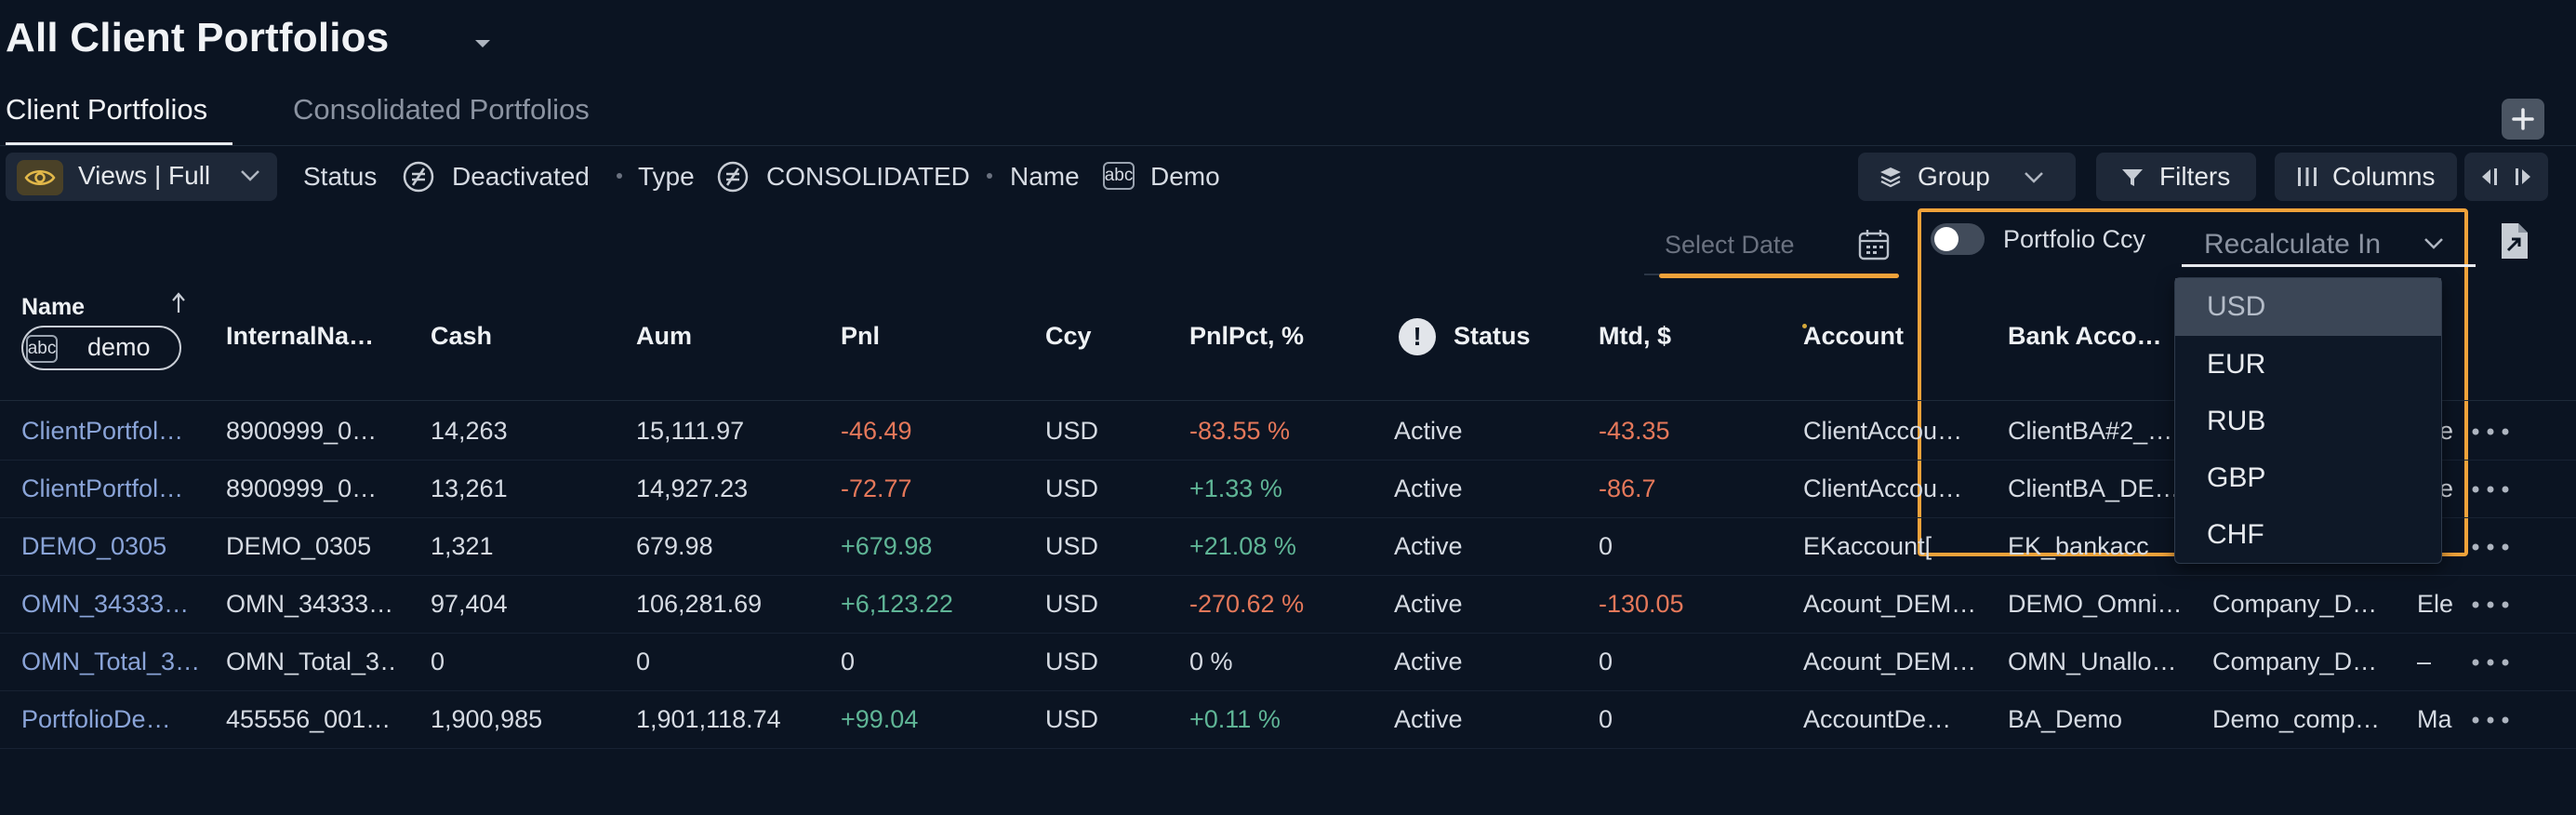  What do you see at coordinates (1804, 326) in the screenshot?
I see `column-indicator-dot` at bounding box center [1804, 326].